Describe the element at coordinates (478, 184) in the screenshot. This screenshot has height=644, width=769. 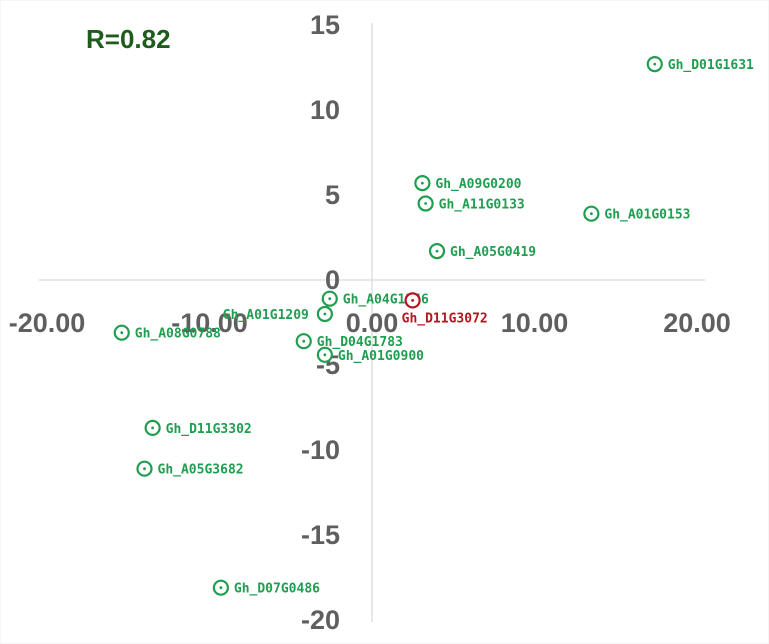
I see `point-label: Gh_A09G0200` at that location.